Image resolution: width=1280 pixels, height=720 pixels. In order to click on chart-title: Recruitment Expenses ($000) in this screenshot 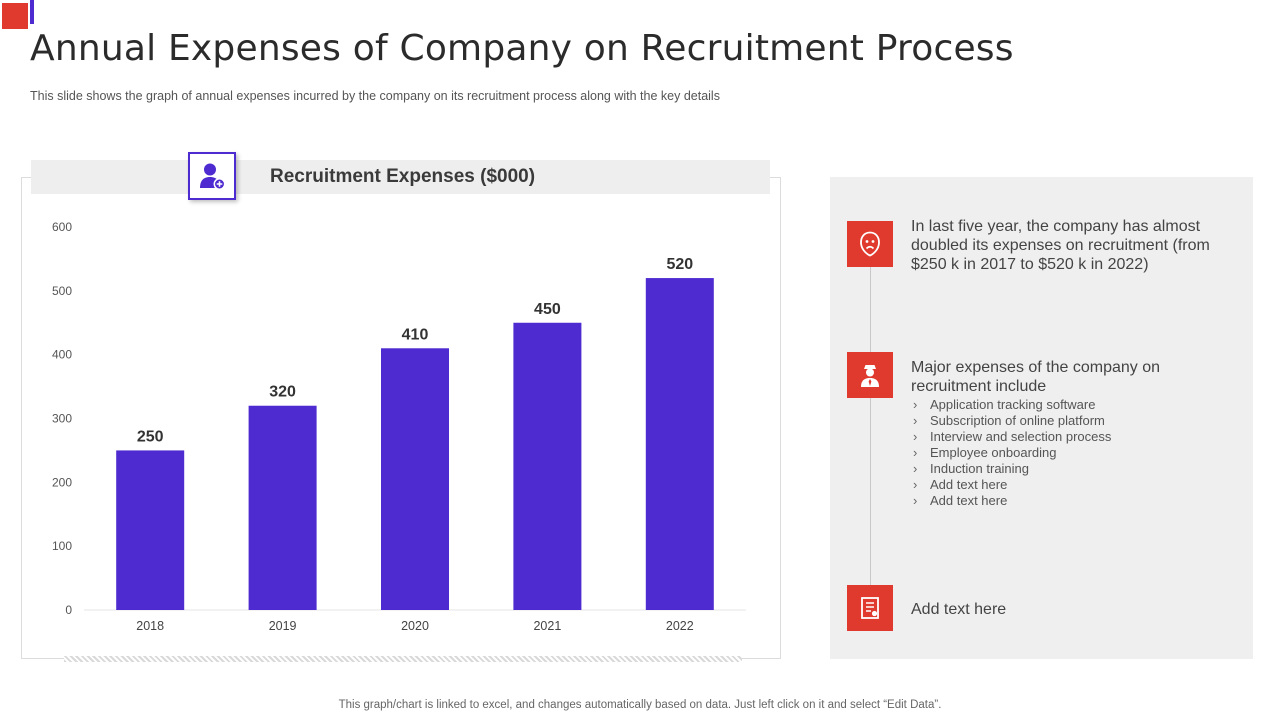, I will do `click(403, 176)`.